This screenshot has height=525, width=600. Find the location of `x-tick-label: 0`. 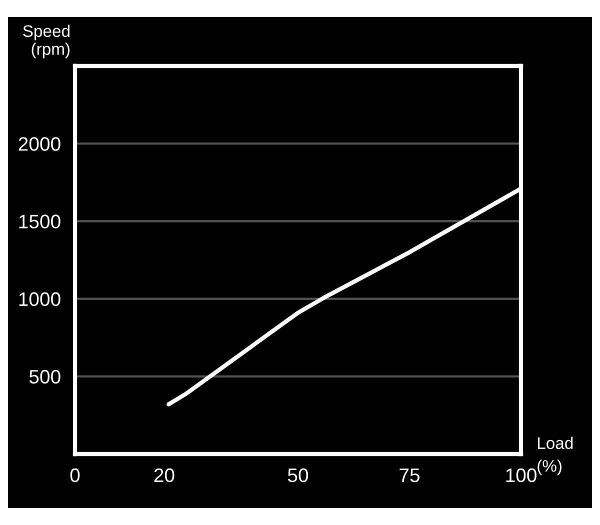

x-tick-label: 0 is located at coordinates (75, 475).